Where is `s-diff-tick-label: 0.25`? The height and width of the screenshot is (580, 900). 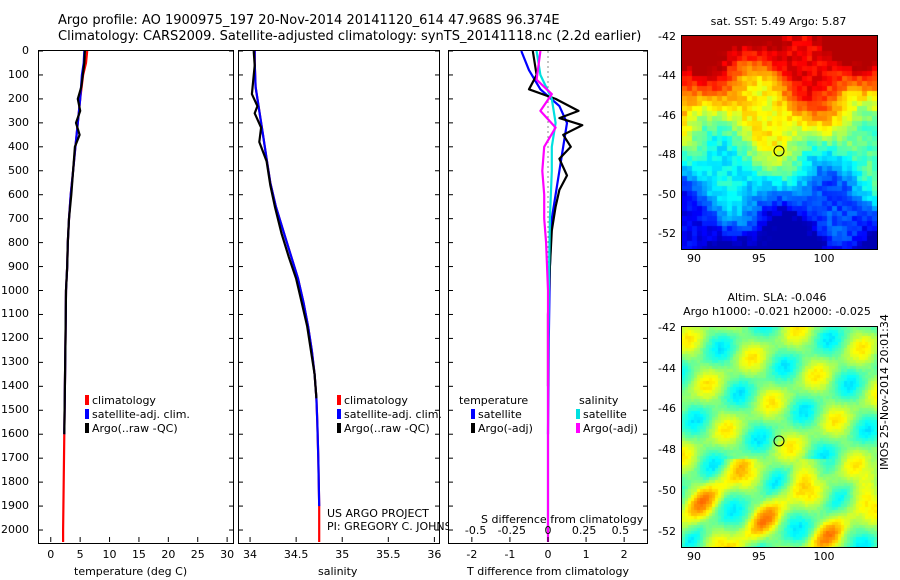
s-diff-tick-label: 0.25 is located at coordinates (584, 530).